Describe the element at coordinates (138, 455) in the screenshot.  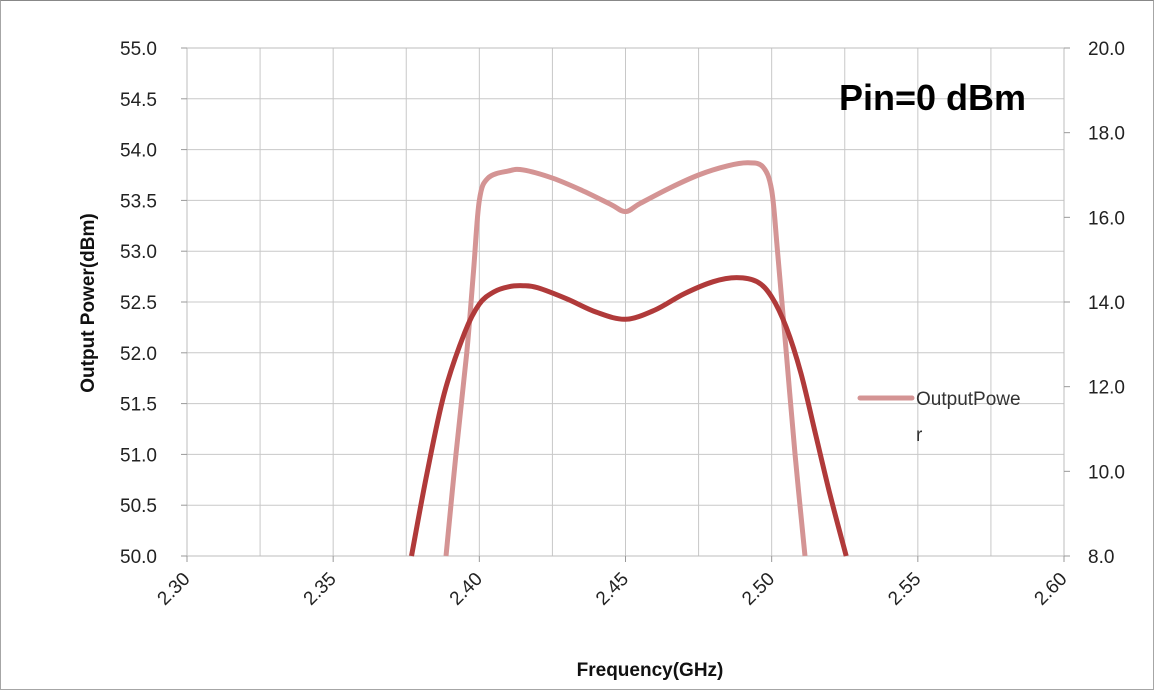
I see `y-tick-label: 51.0` at that location.